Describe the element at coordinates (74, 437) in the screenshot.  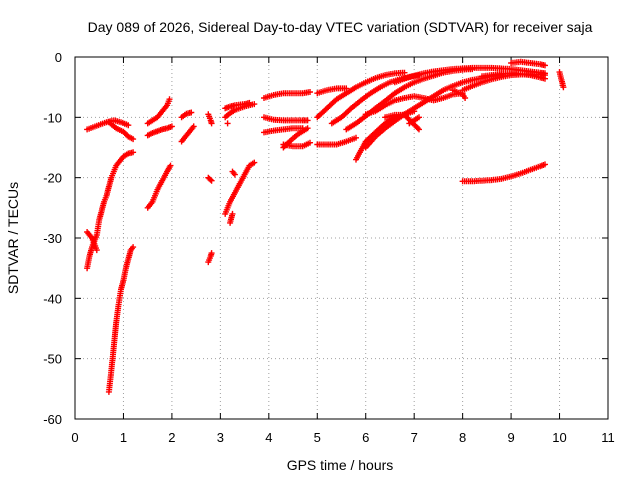
I see `x-tick-label: 0` at that location.